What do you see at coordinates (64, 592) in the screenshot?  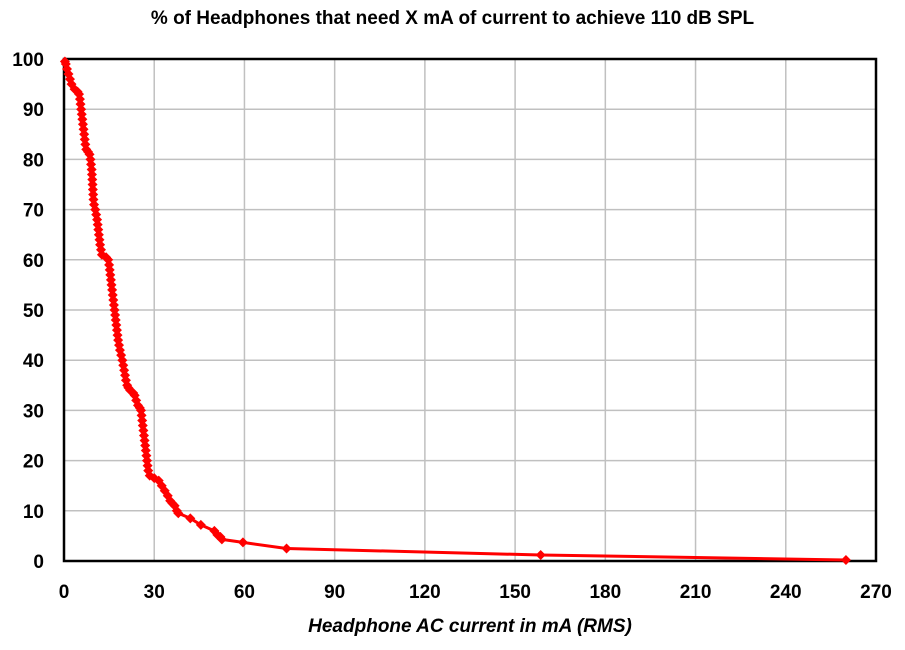 I see `x-tick-label: 0` at bounding box center [64, 592].